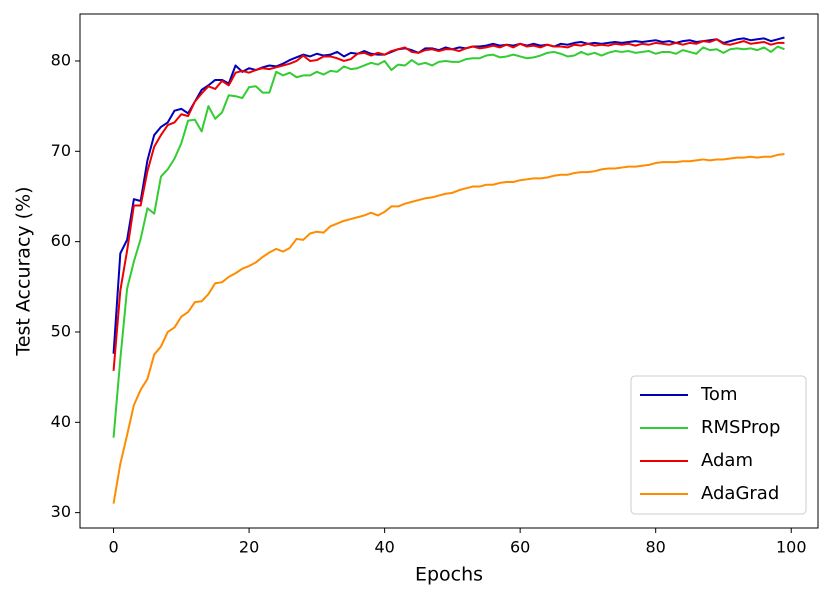  Describe the element at coordinates (791, 547) in the screenshot. I see `x-tick-label: 100` at that location.